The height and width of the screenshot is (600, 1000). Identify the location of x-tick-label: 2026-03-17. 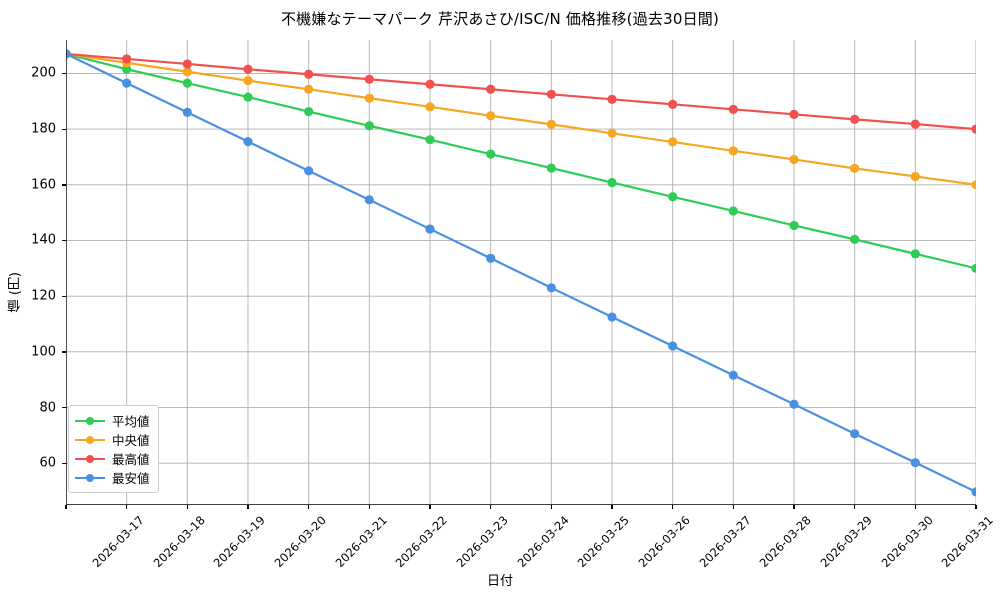
(118, 542).